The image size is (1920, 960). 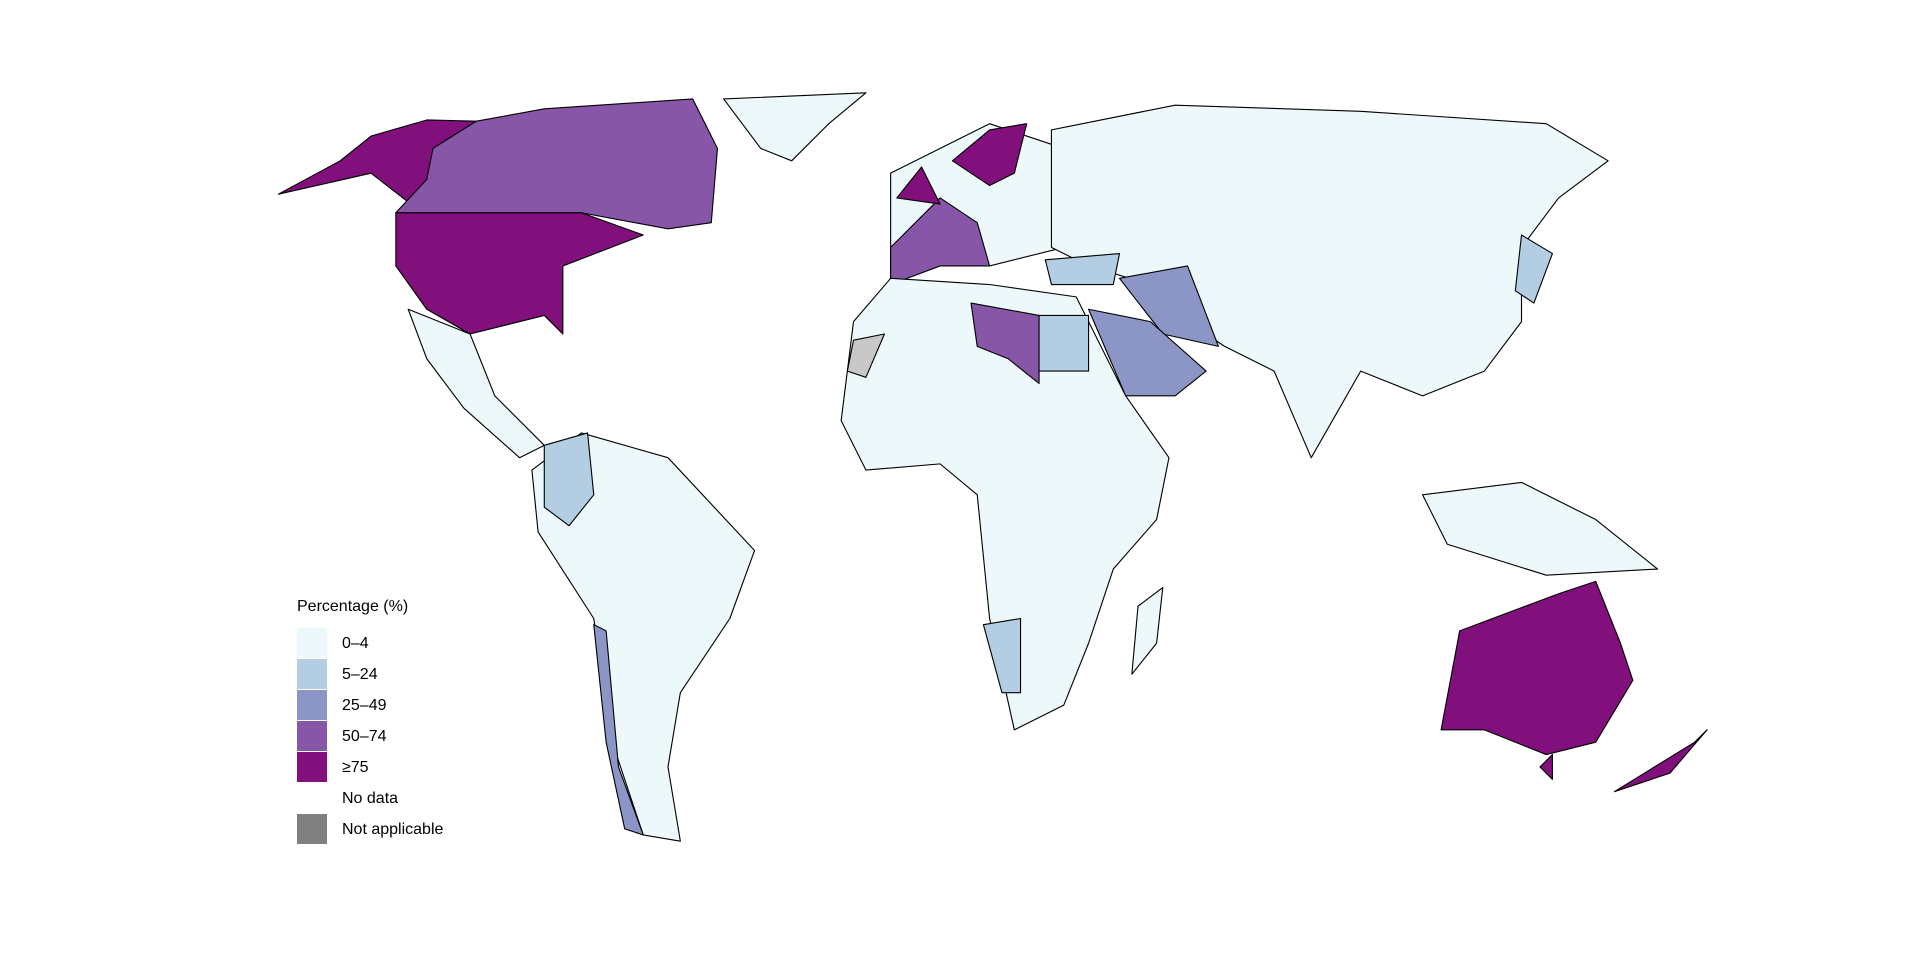 I want to click on western-sahara, so click(x=866, y=355).